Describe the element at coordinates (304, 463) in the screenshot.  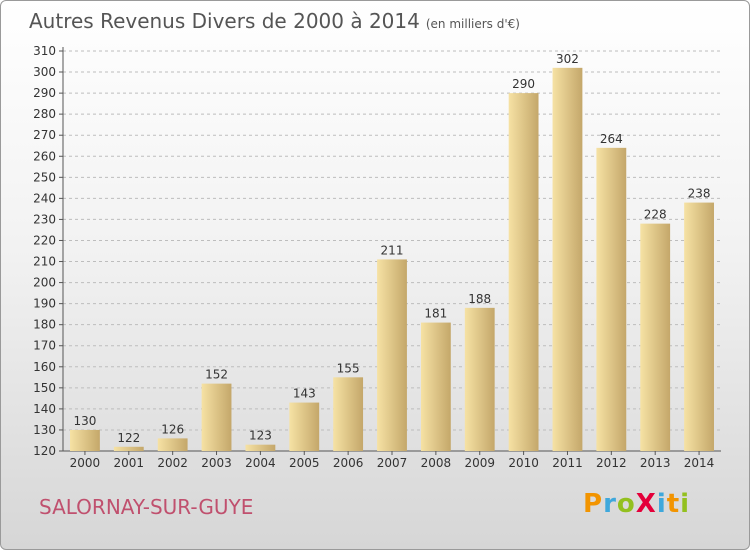
I see `x-tick-label-2005: 2005` at that location.